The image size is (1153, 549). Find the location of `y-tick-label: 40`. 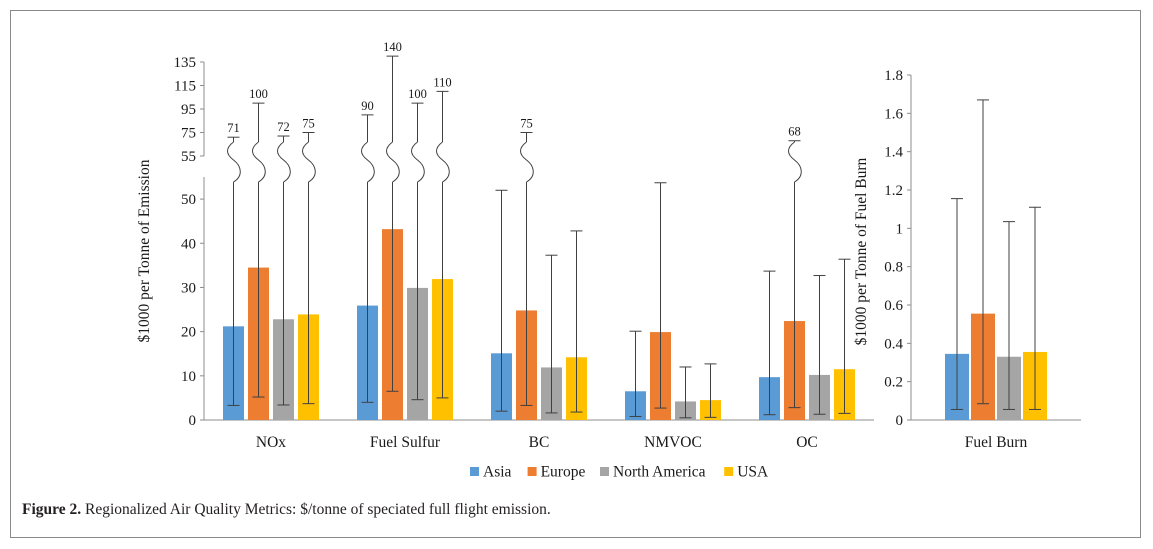

y-tick-label: 40 is located at coordinates (188, 244).